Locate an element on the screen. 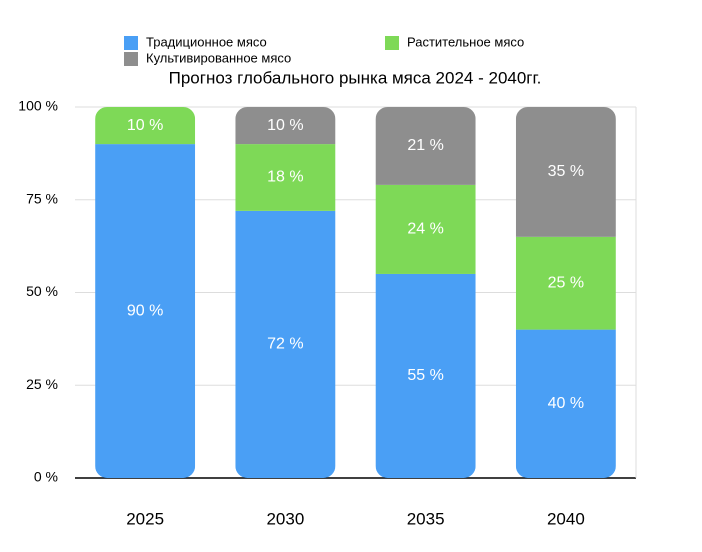 This screenshot has width=702, height=552. y-tick-label: 0 % is located at coordinates (46, 477).